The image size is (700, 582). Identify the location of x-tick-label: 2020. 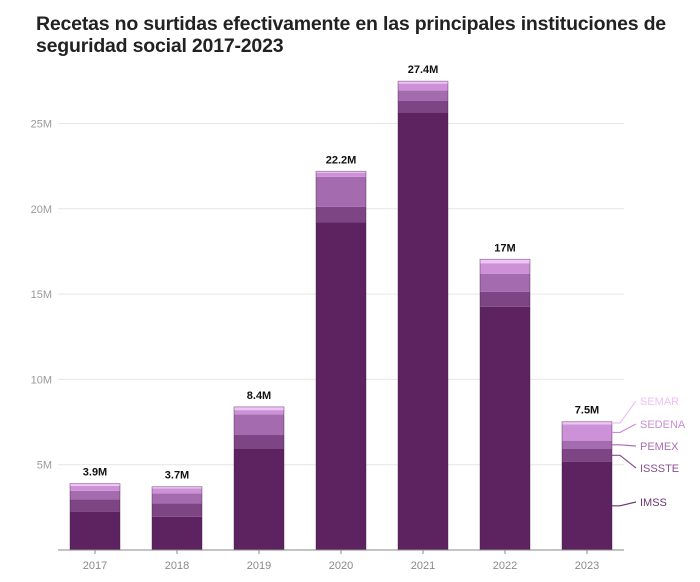
(341, 566).